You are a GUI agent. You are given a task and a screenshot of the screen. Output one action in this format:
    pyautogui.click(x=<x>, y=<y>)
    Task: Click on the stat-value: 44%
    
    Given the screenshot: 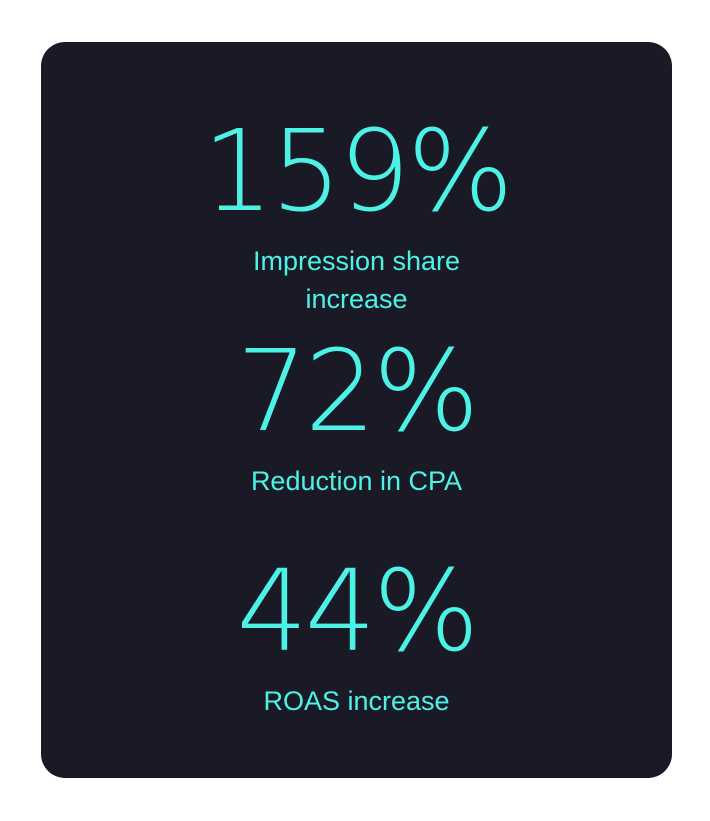 What is the action you would take?
    pyautogui.click(x=358, y=612)
    